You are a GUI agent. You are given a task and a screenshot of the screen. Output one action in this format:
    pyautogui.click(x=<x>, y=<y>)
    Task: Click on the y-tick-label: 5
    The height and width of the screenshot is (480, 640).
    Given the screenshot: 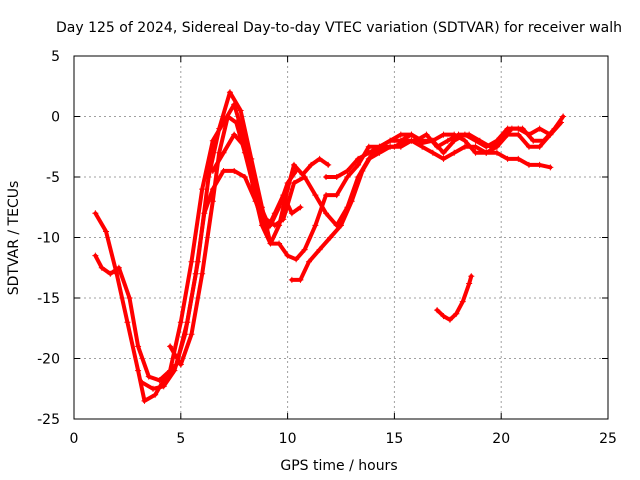 What is the action you would take?
    pyautogui.click(x=55, y=57)
    